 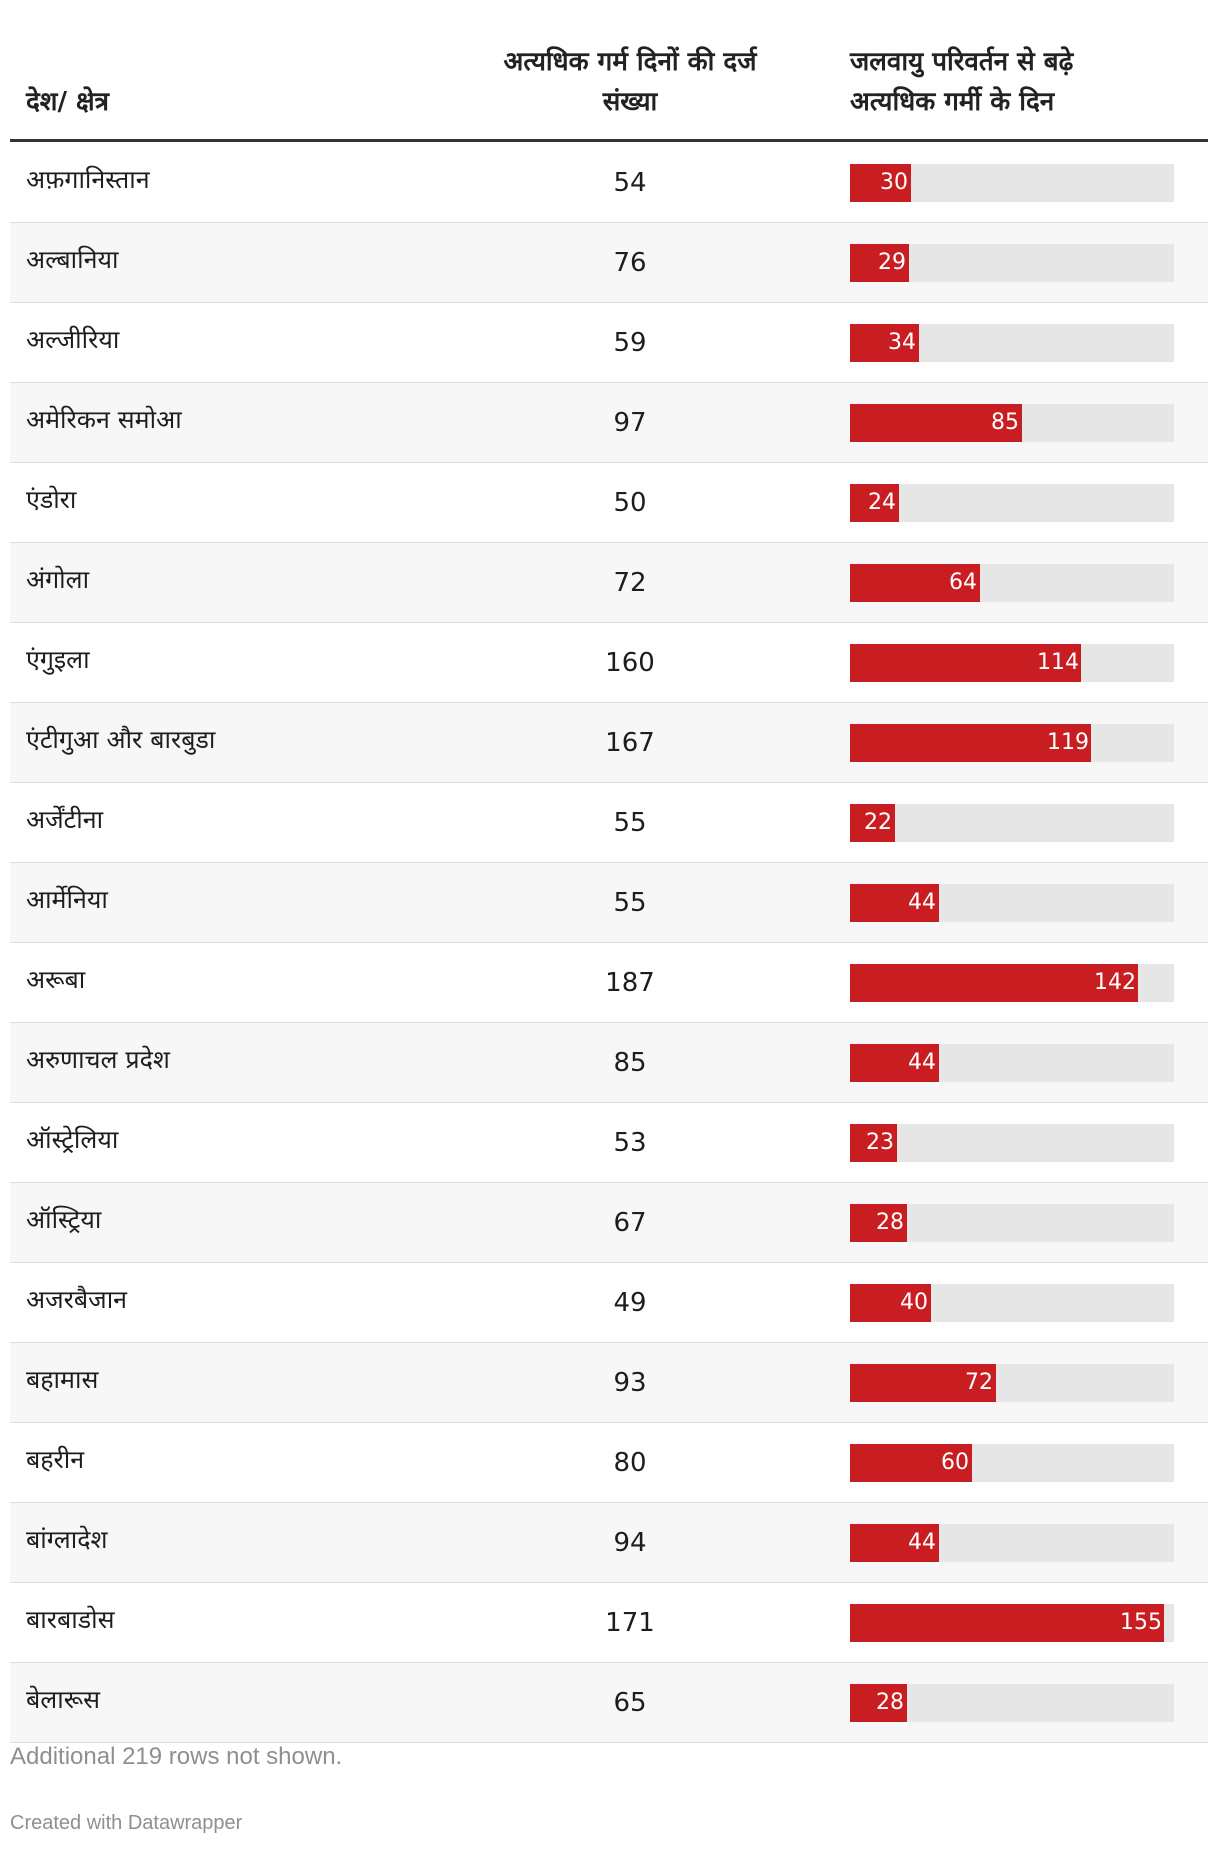 I want to click on recorded-days-value: 67, so click(x=630, y=1223).